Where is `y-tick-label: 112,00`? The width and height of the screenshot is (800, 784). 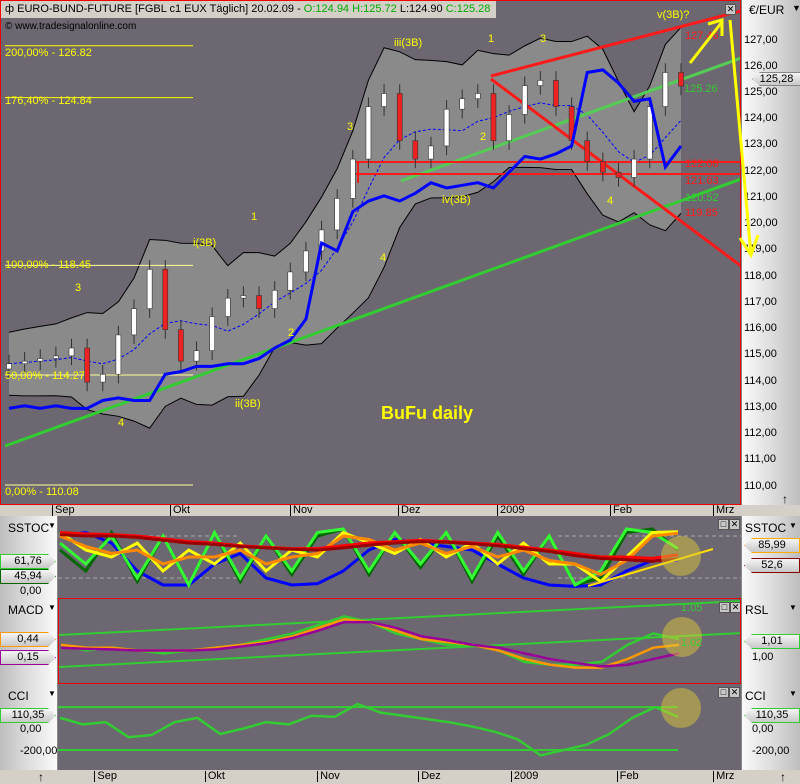 y-tick-label: 112,00 is located at coordinates (760, 433).